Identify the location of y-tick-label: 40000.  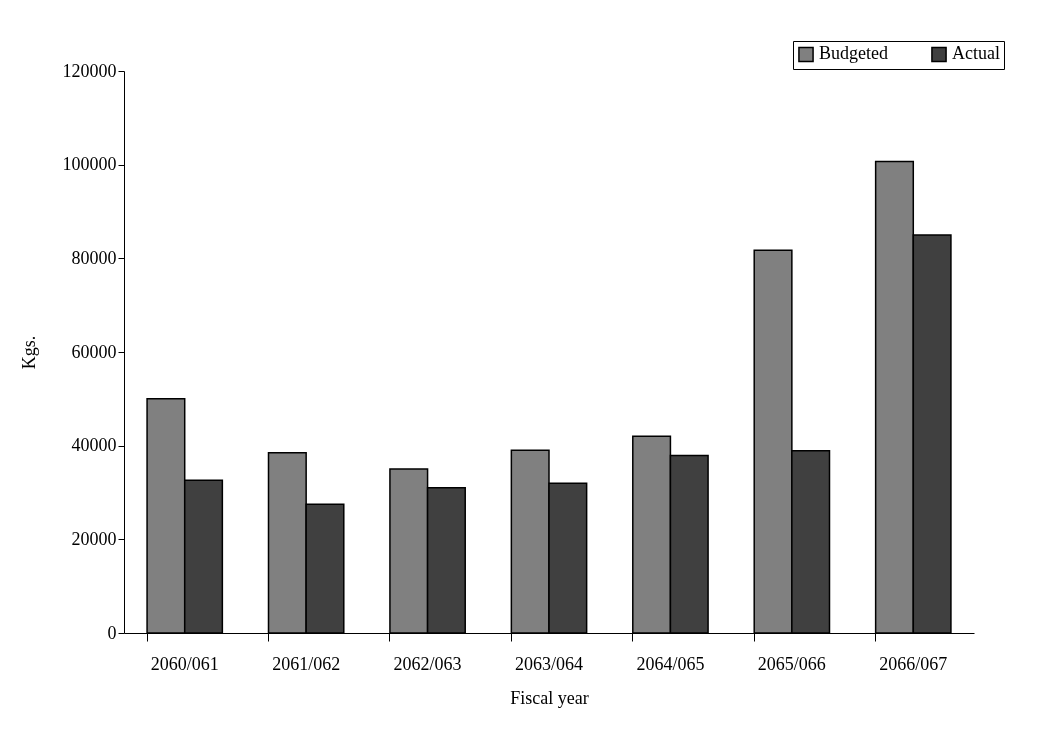
(94, 445).